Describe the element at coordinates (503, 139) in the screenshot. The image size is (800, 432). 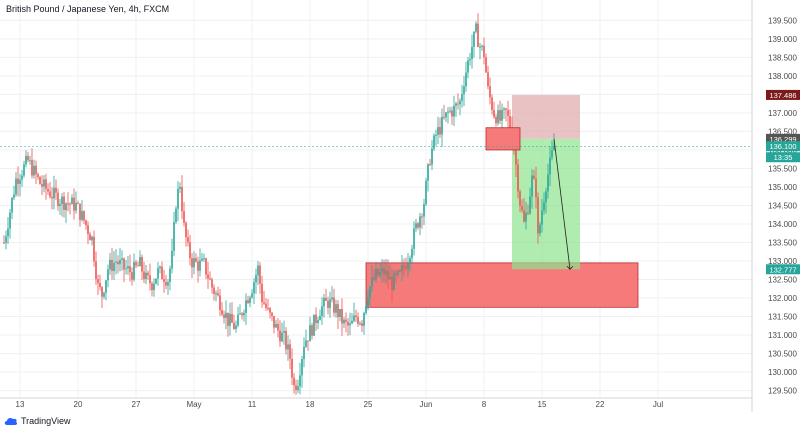
I see `entry-zone` at that location.